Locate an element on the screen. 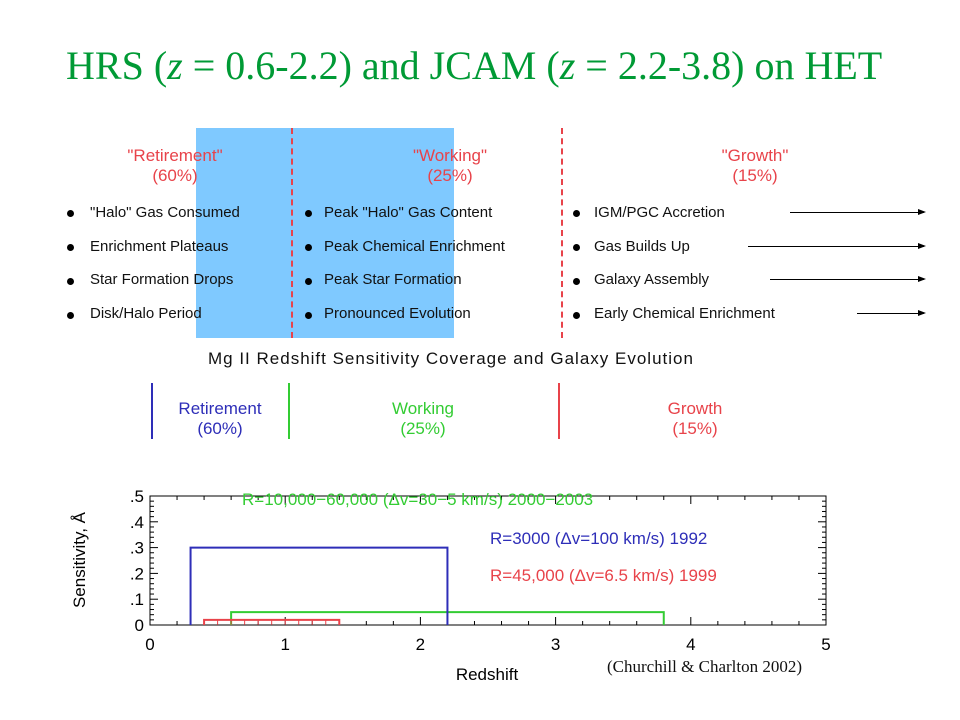  title-part1: HRS ( is located at coordinates (117, 65).